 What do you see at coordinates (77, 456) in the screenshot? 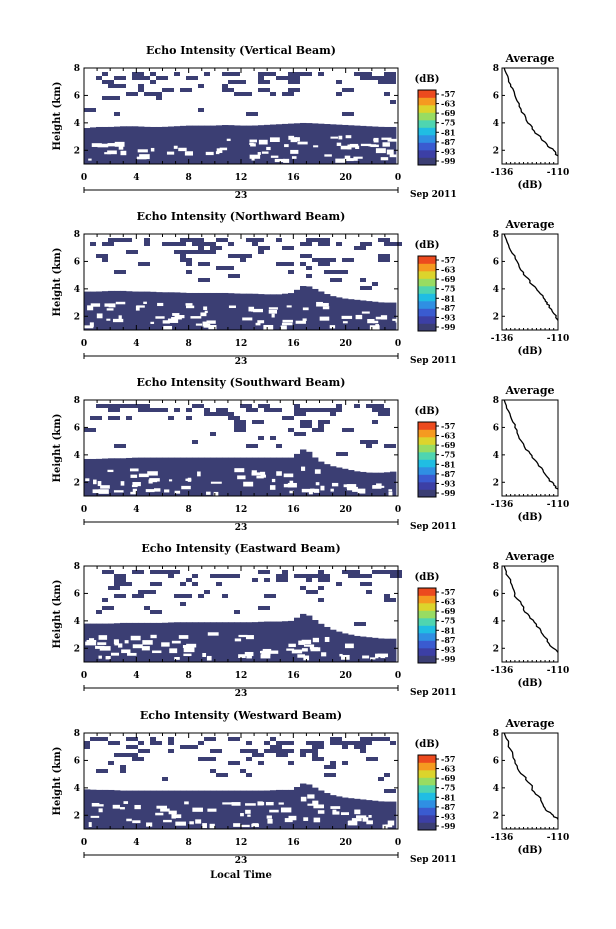
I see `y-tick-label: 4` at bounding box center [77, 456].